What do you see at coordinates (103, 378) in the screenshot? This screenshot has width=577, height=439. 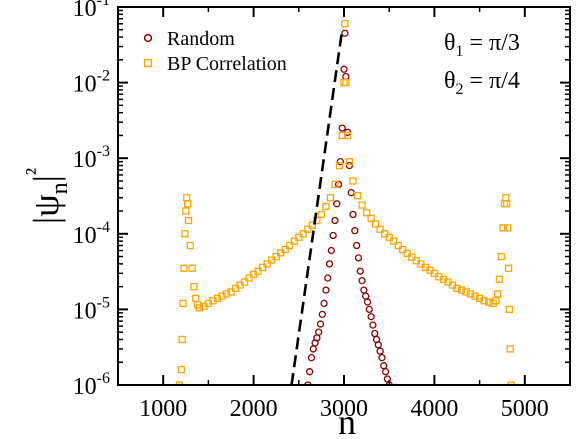 I see `y-tick-exponent: -6` at bounding box center [103, 378].